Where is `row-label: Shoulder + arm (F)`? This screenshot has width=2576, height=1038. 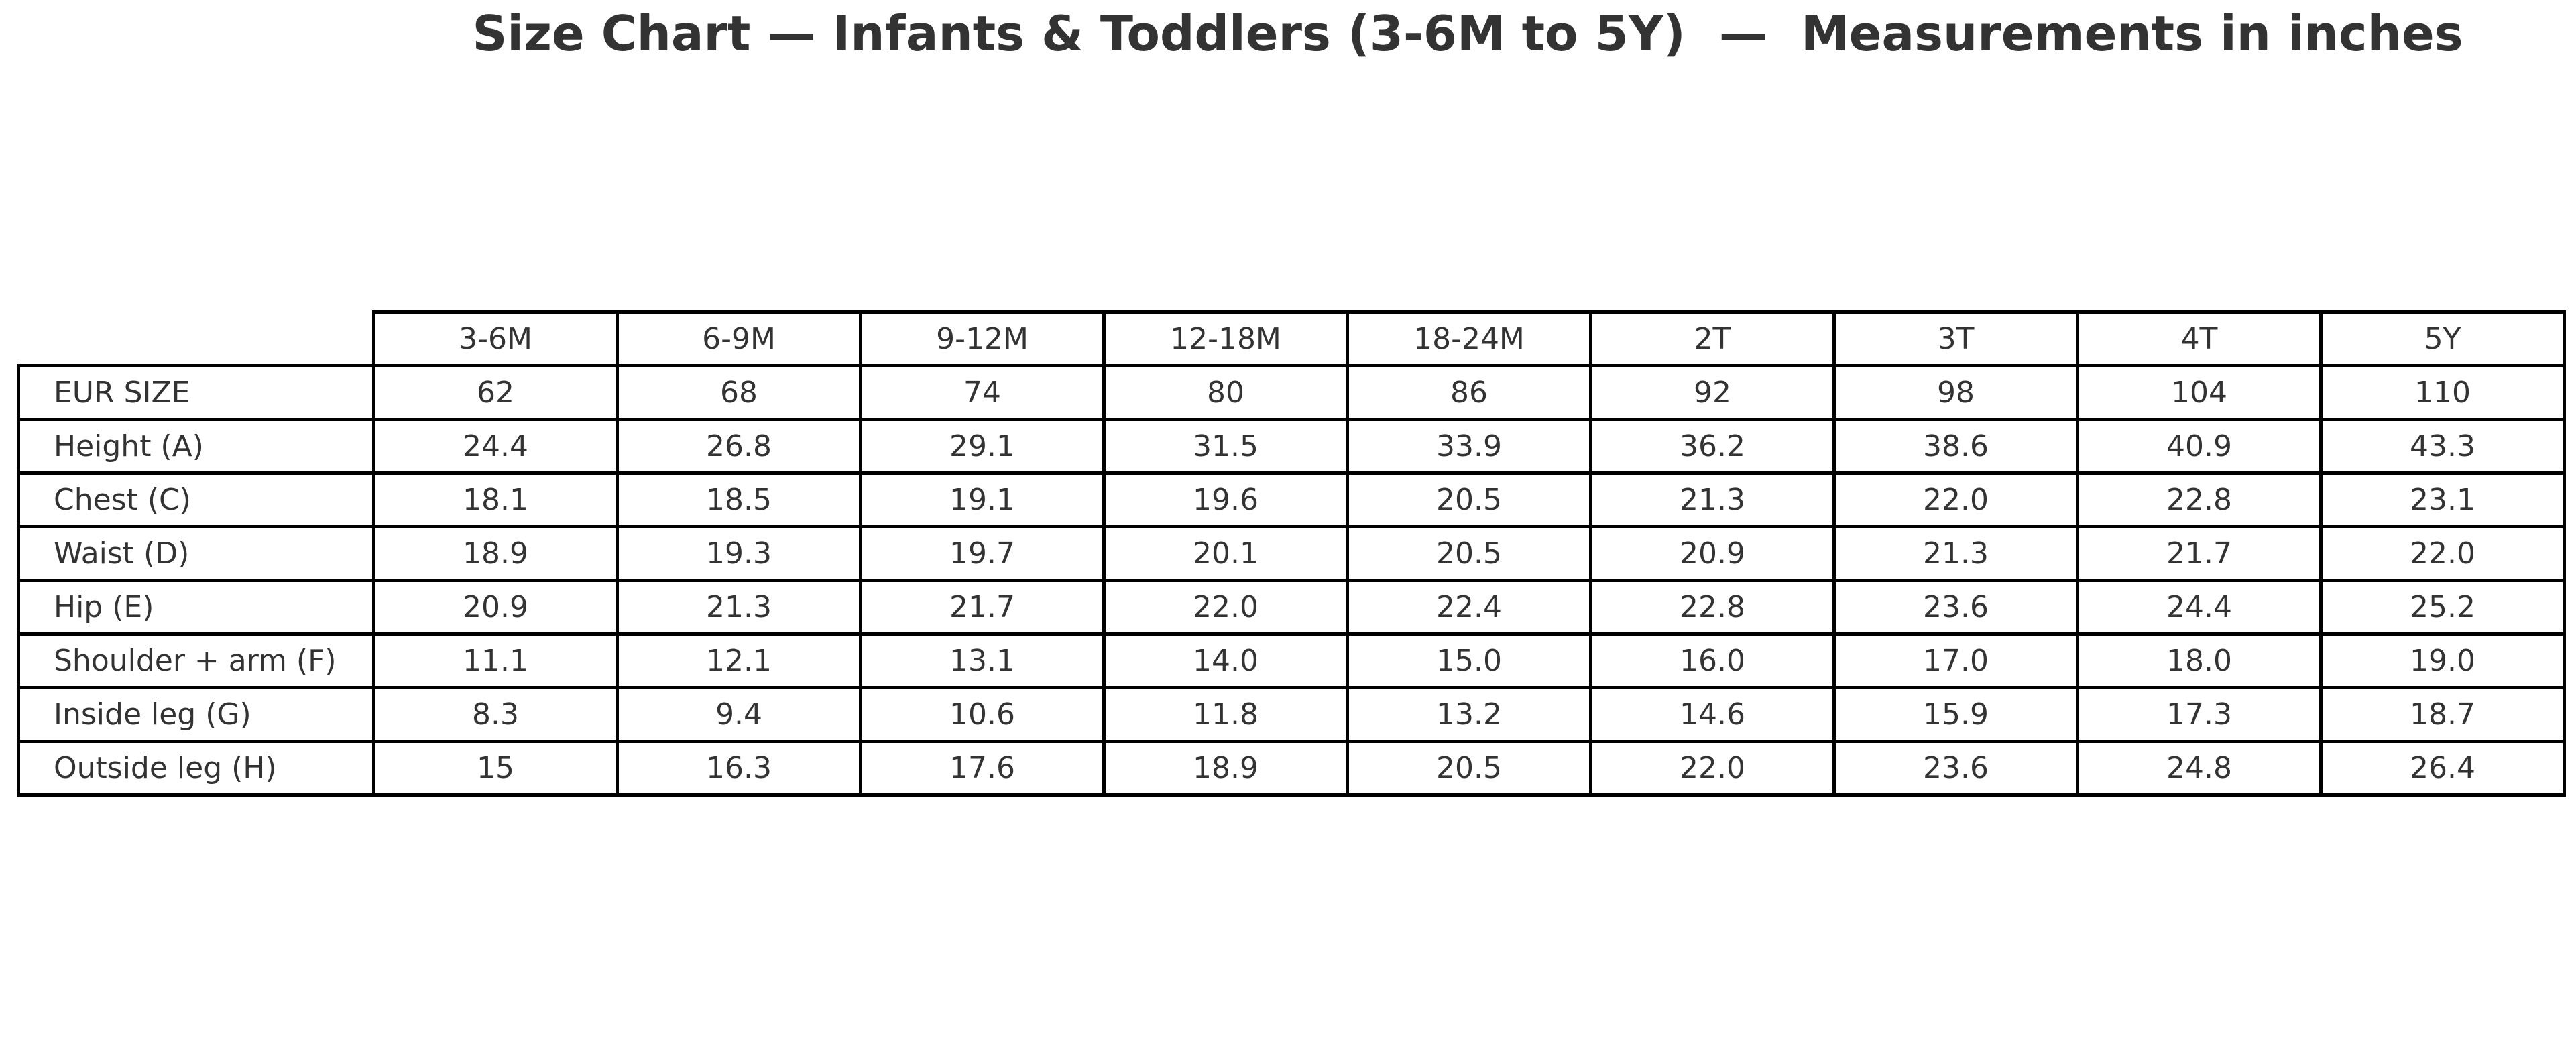
row-label: Shoulder + arm (F) is located at coordinates (196, 660).